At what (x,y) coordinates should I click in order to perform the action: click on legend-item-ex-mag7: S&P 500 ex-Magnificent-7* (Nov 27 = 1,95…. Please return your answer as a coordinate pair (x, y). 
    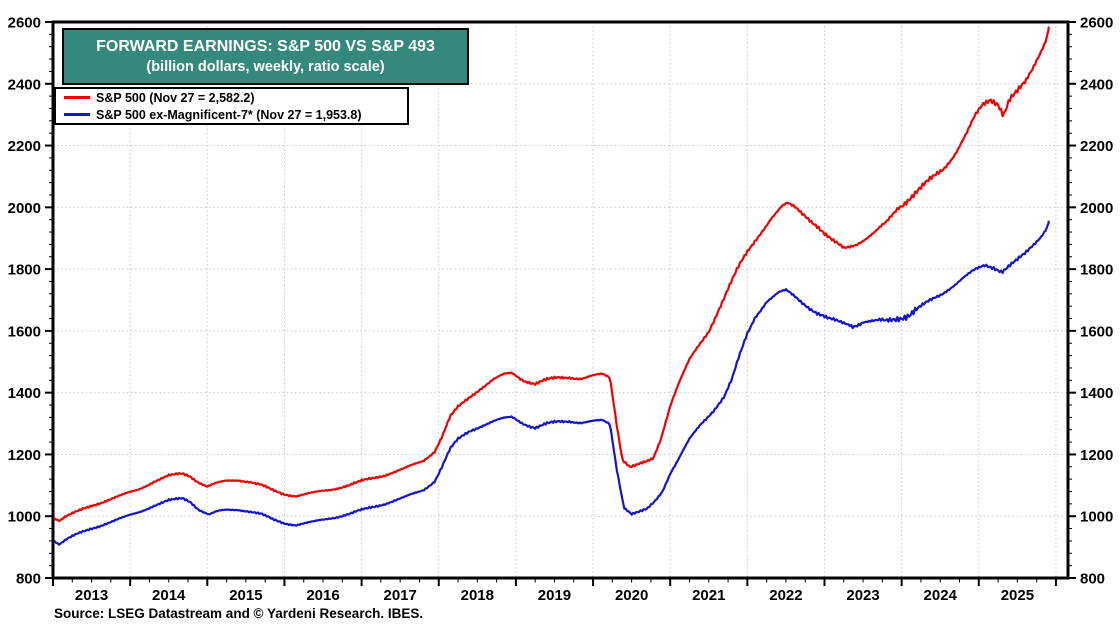
    Looking at the image, I should click on (231, 115).